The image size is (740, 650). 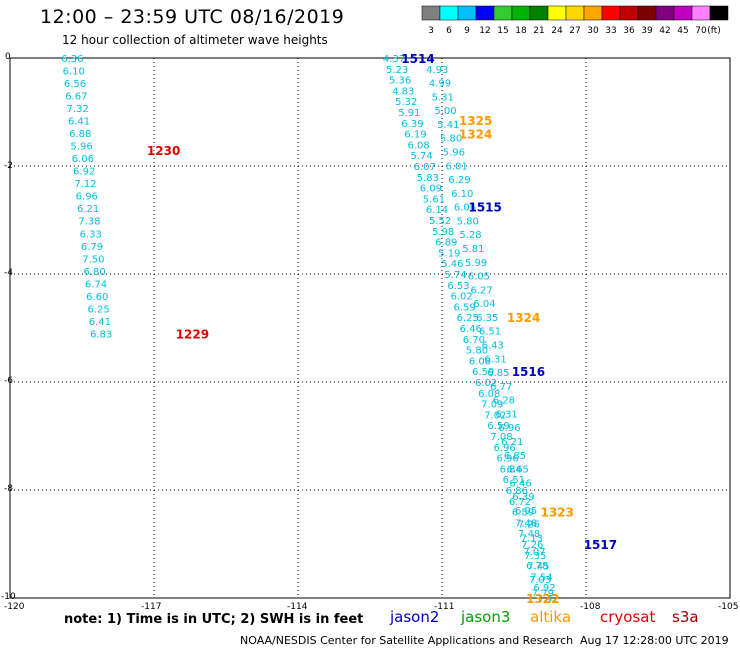 I want to click on legend-swatch-label: 45, so click(x=682, y=31).